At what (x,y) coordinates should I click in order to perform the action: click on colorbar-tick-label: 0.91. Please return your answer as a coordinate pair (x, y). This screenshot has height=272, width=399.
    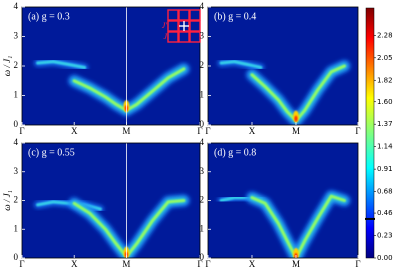
    Looking at the image, I should click on (385, 169).